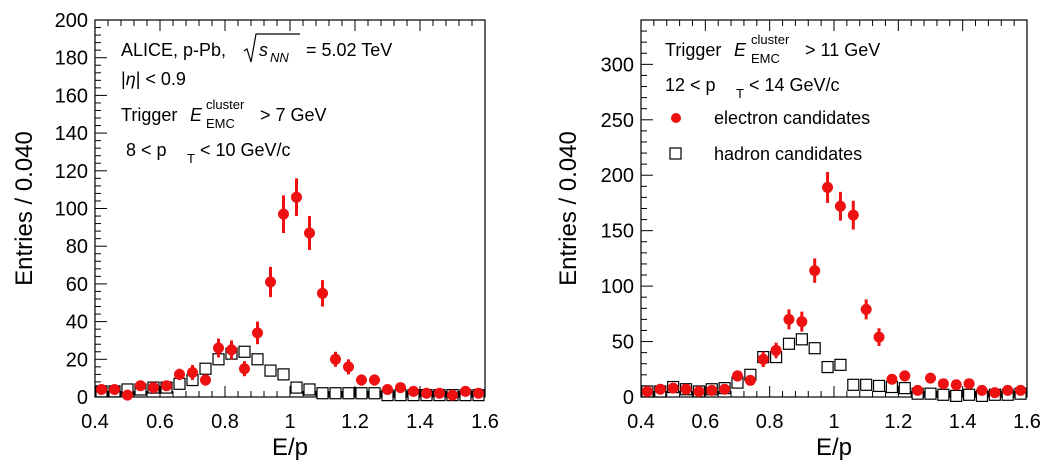 This screenshot has height=468, width=1046. Describe the element at coordinates (71, 59) in the screenshot. I see `left-y-tick-label: 180` at that location.